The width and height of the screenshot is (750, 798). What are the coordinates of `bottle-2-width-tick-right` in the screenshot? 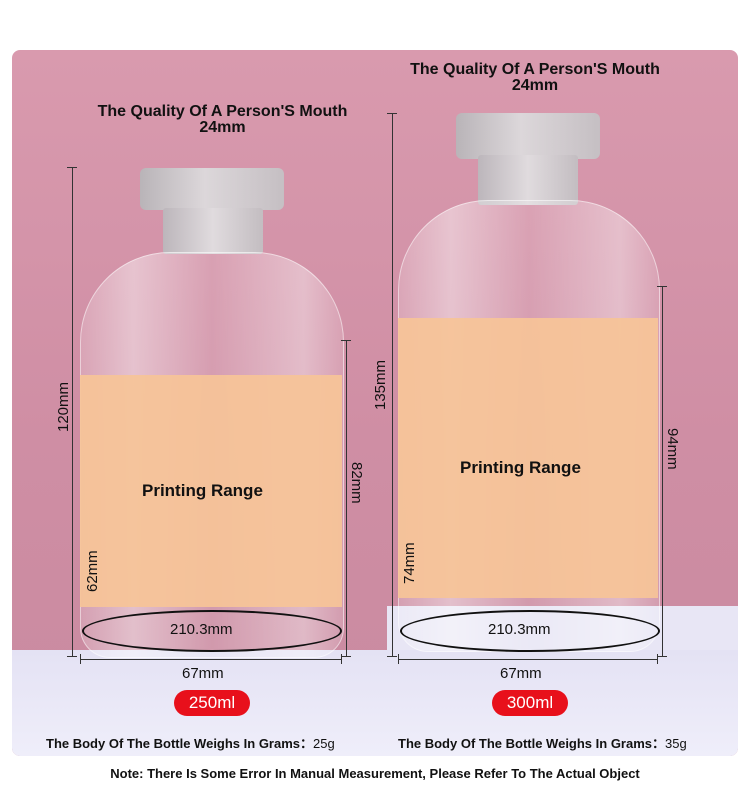 It's located at (657, 659).